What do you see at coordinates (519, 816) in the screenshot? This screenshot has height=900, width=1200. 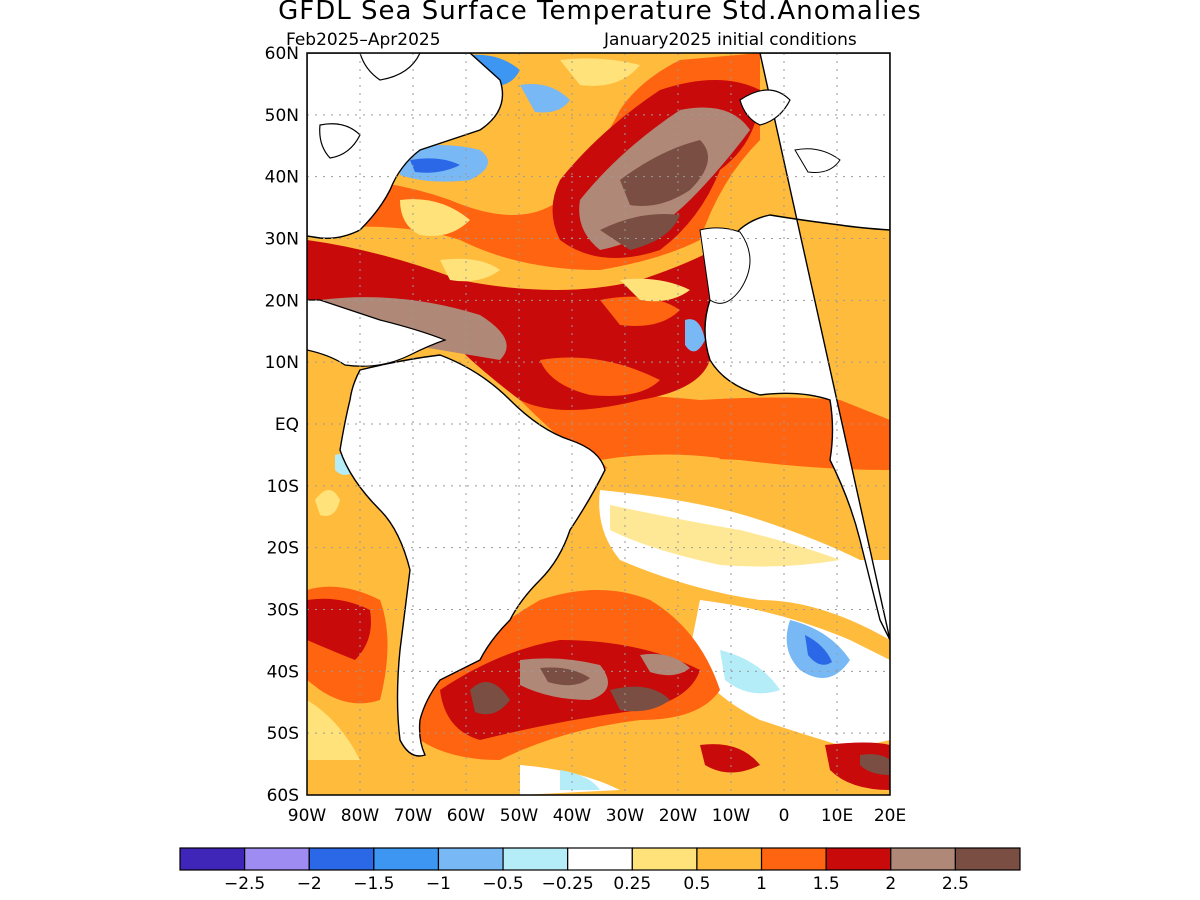 I see `lon-tick-label: 50W` at bounding box center [519, 816].